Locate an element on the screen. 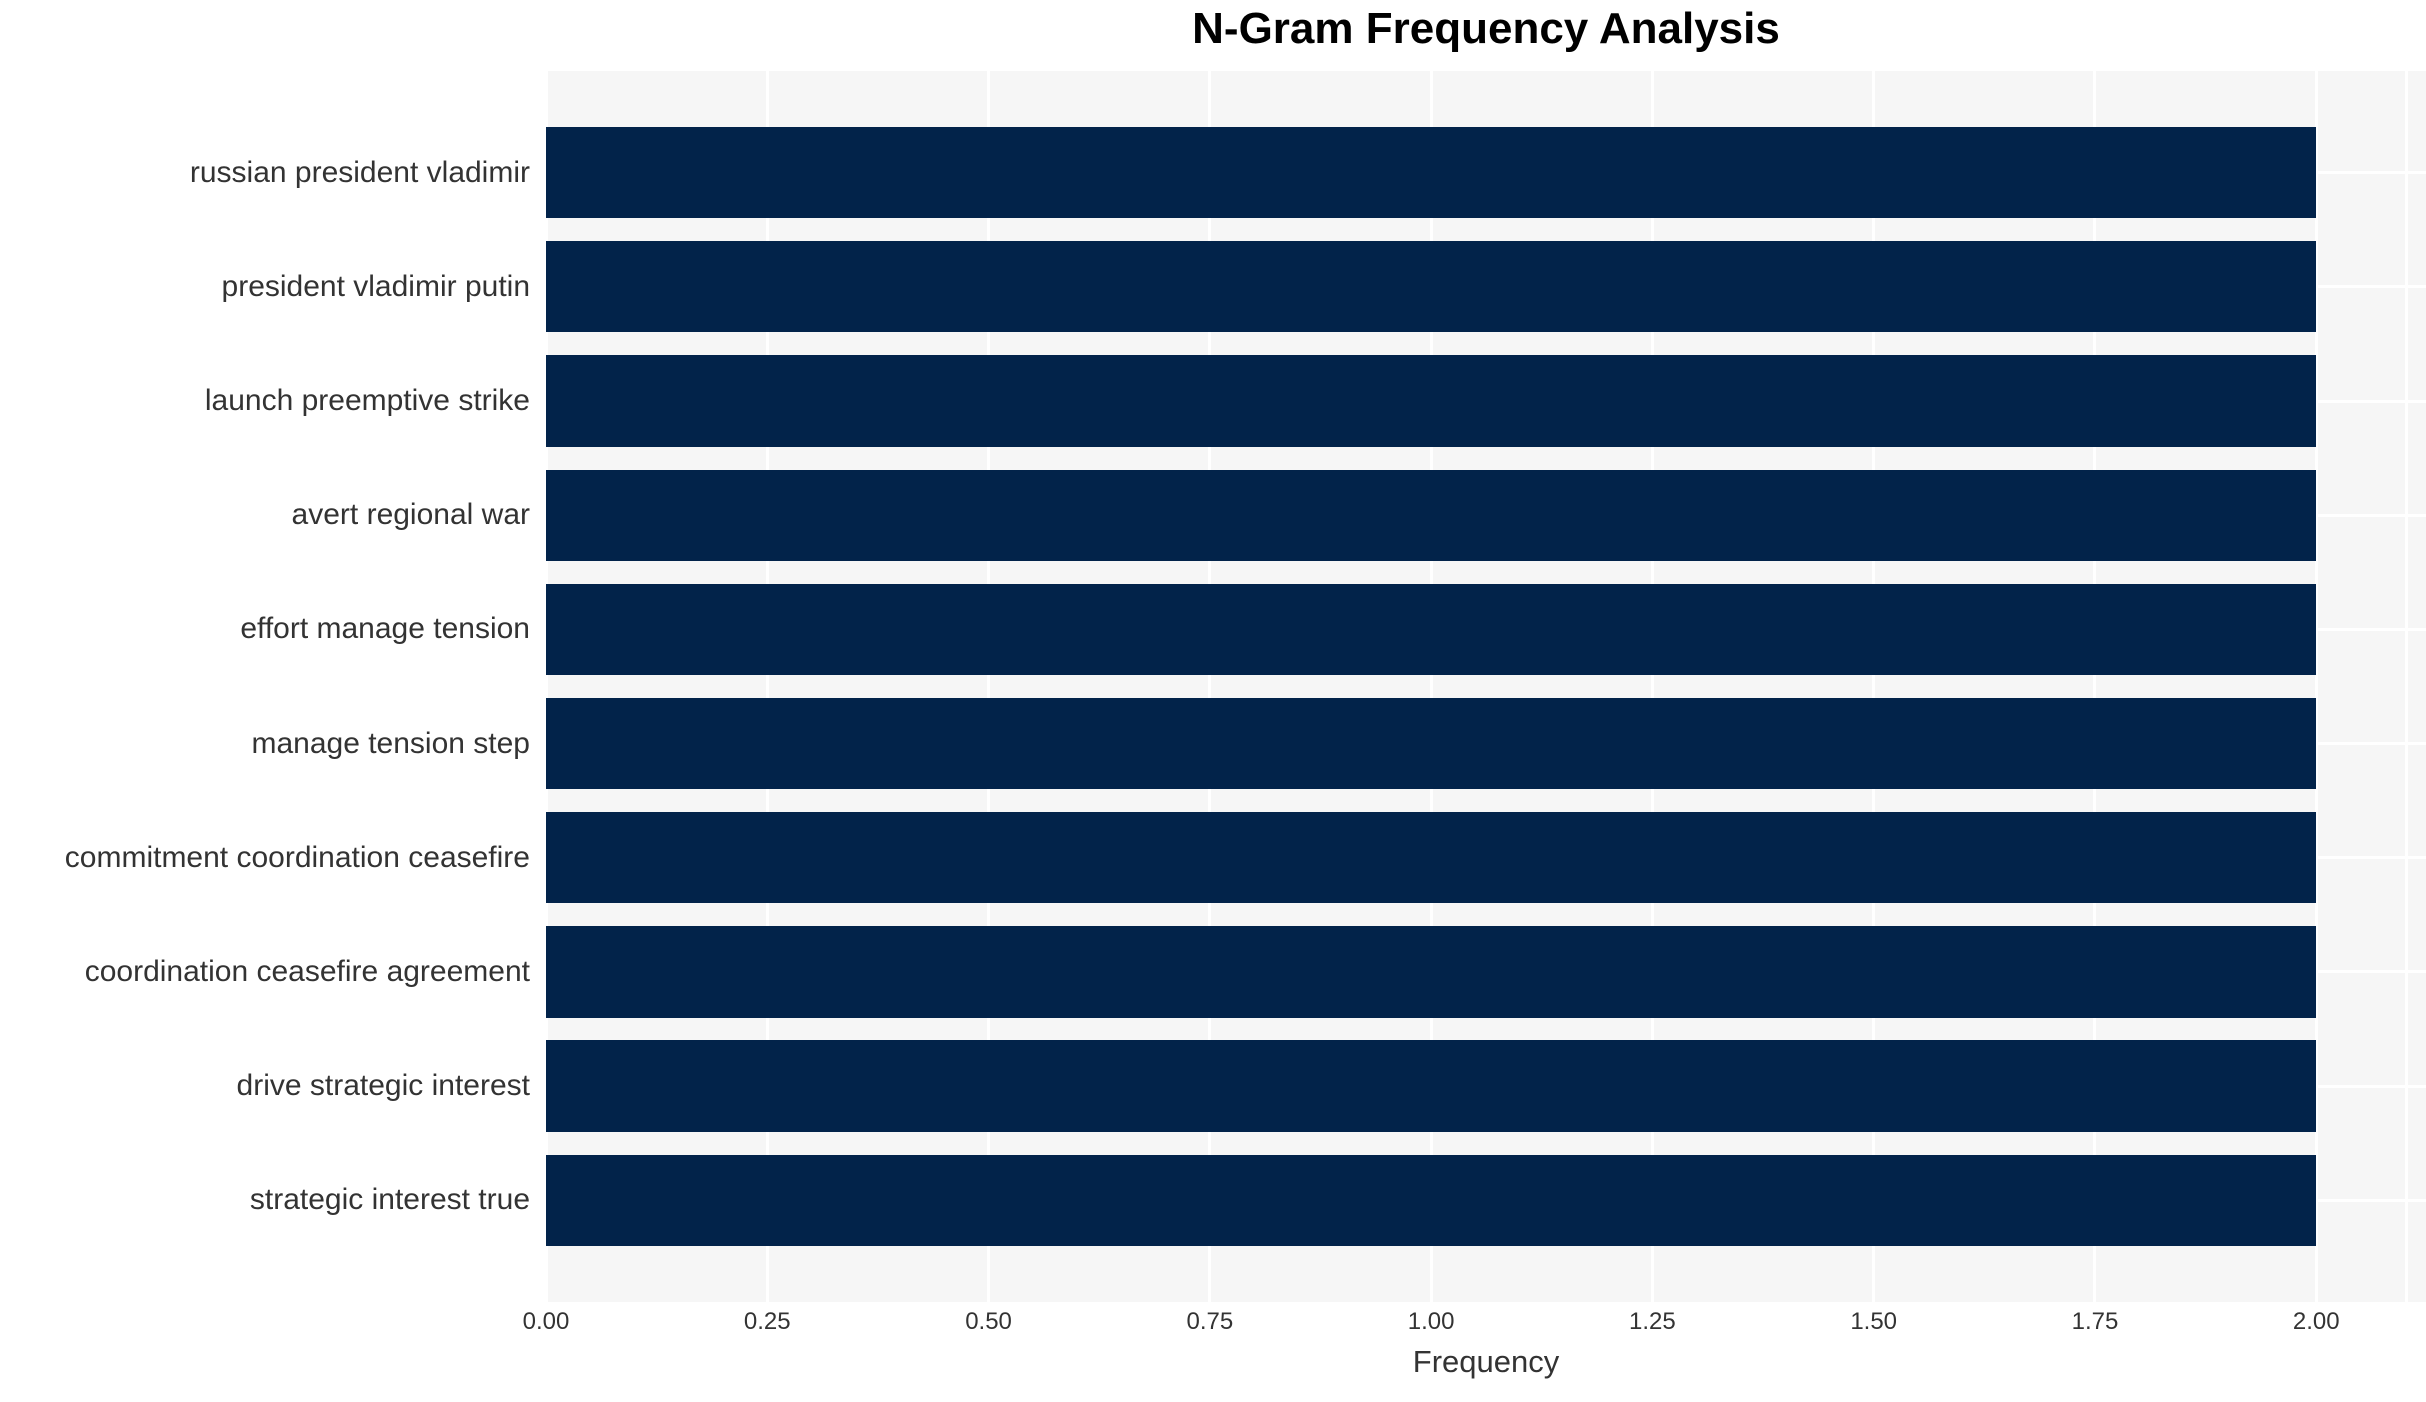  x-axis-title: Frequency is located at coordinates (1486, 1361).